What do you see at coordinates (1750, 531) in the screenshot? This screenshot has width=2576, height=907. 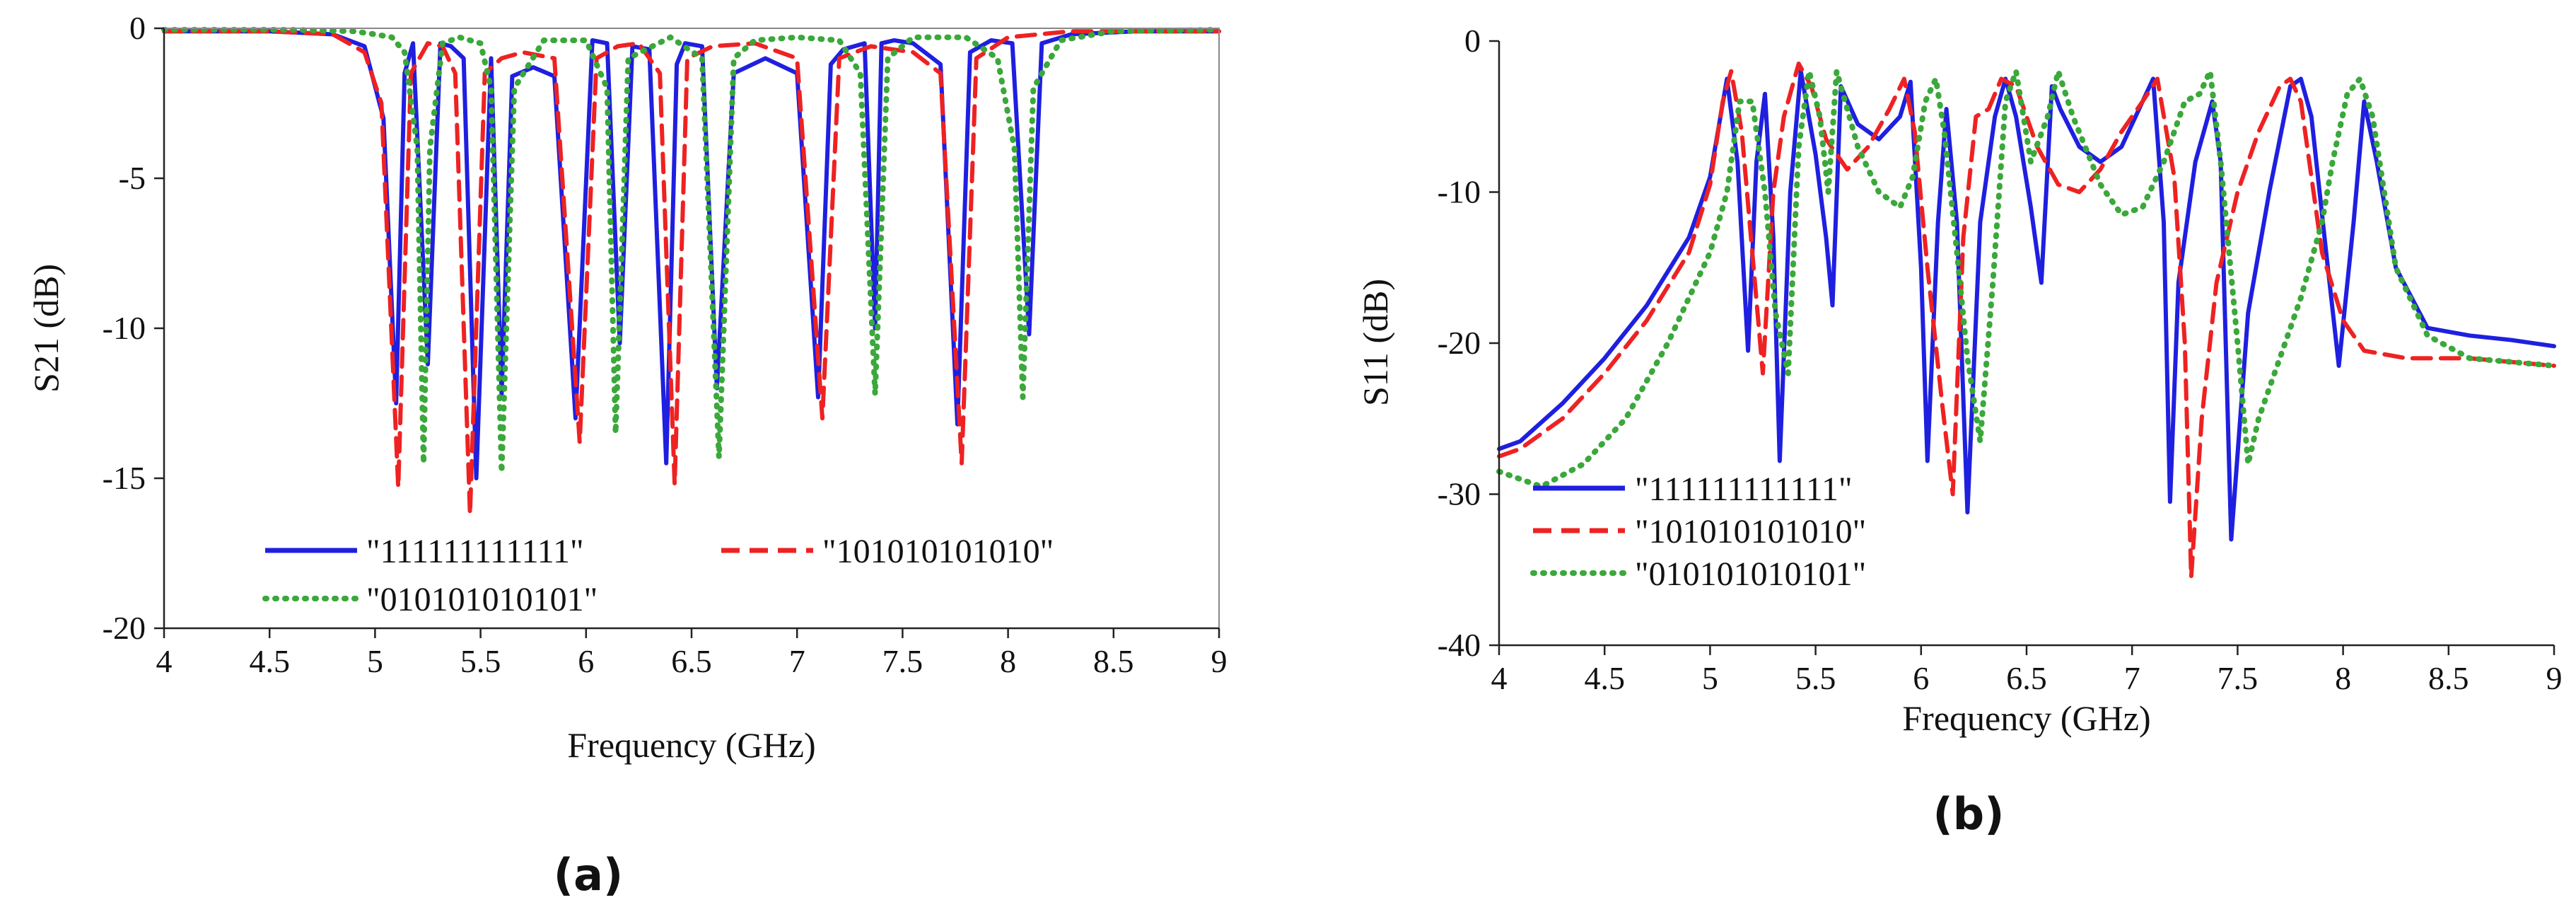 I see `legend-b-label-2: "101010101010"` at bounding box center [1750, 531].